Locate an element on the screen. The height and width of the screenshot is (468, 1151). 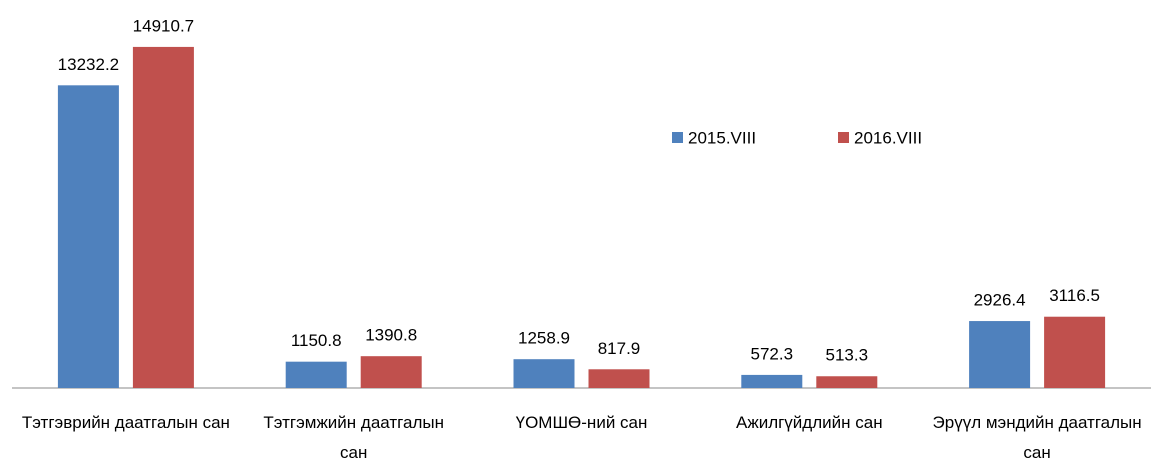
data-label: 1390.8 is located at coordinates (391, 335).